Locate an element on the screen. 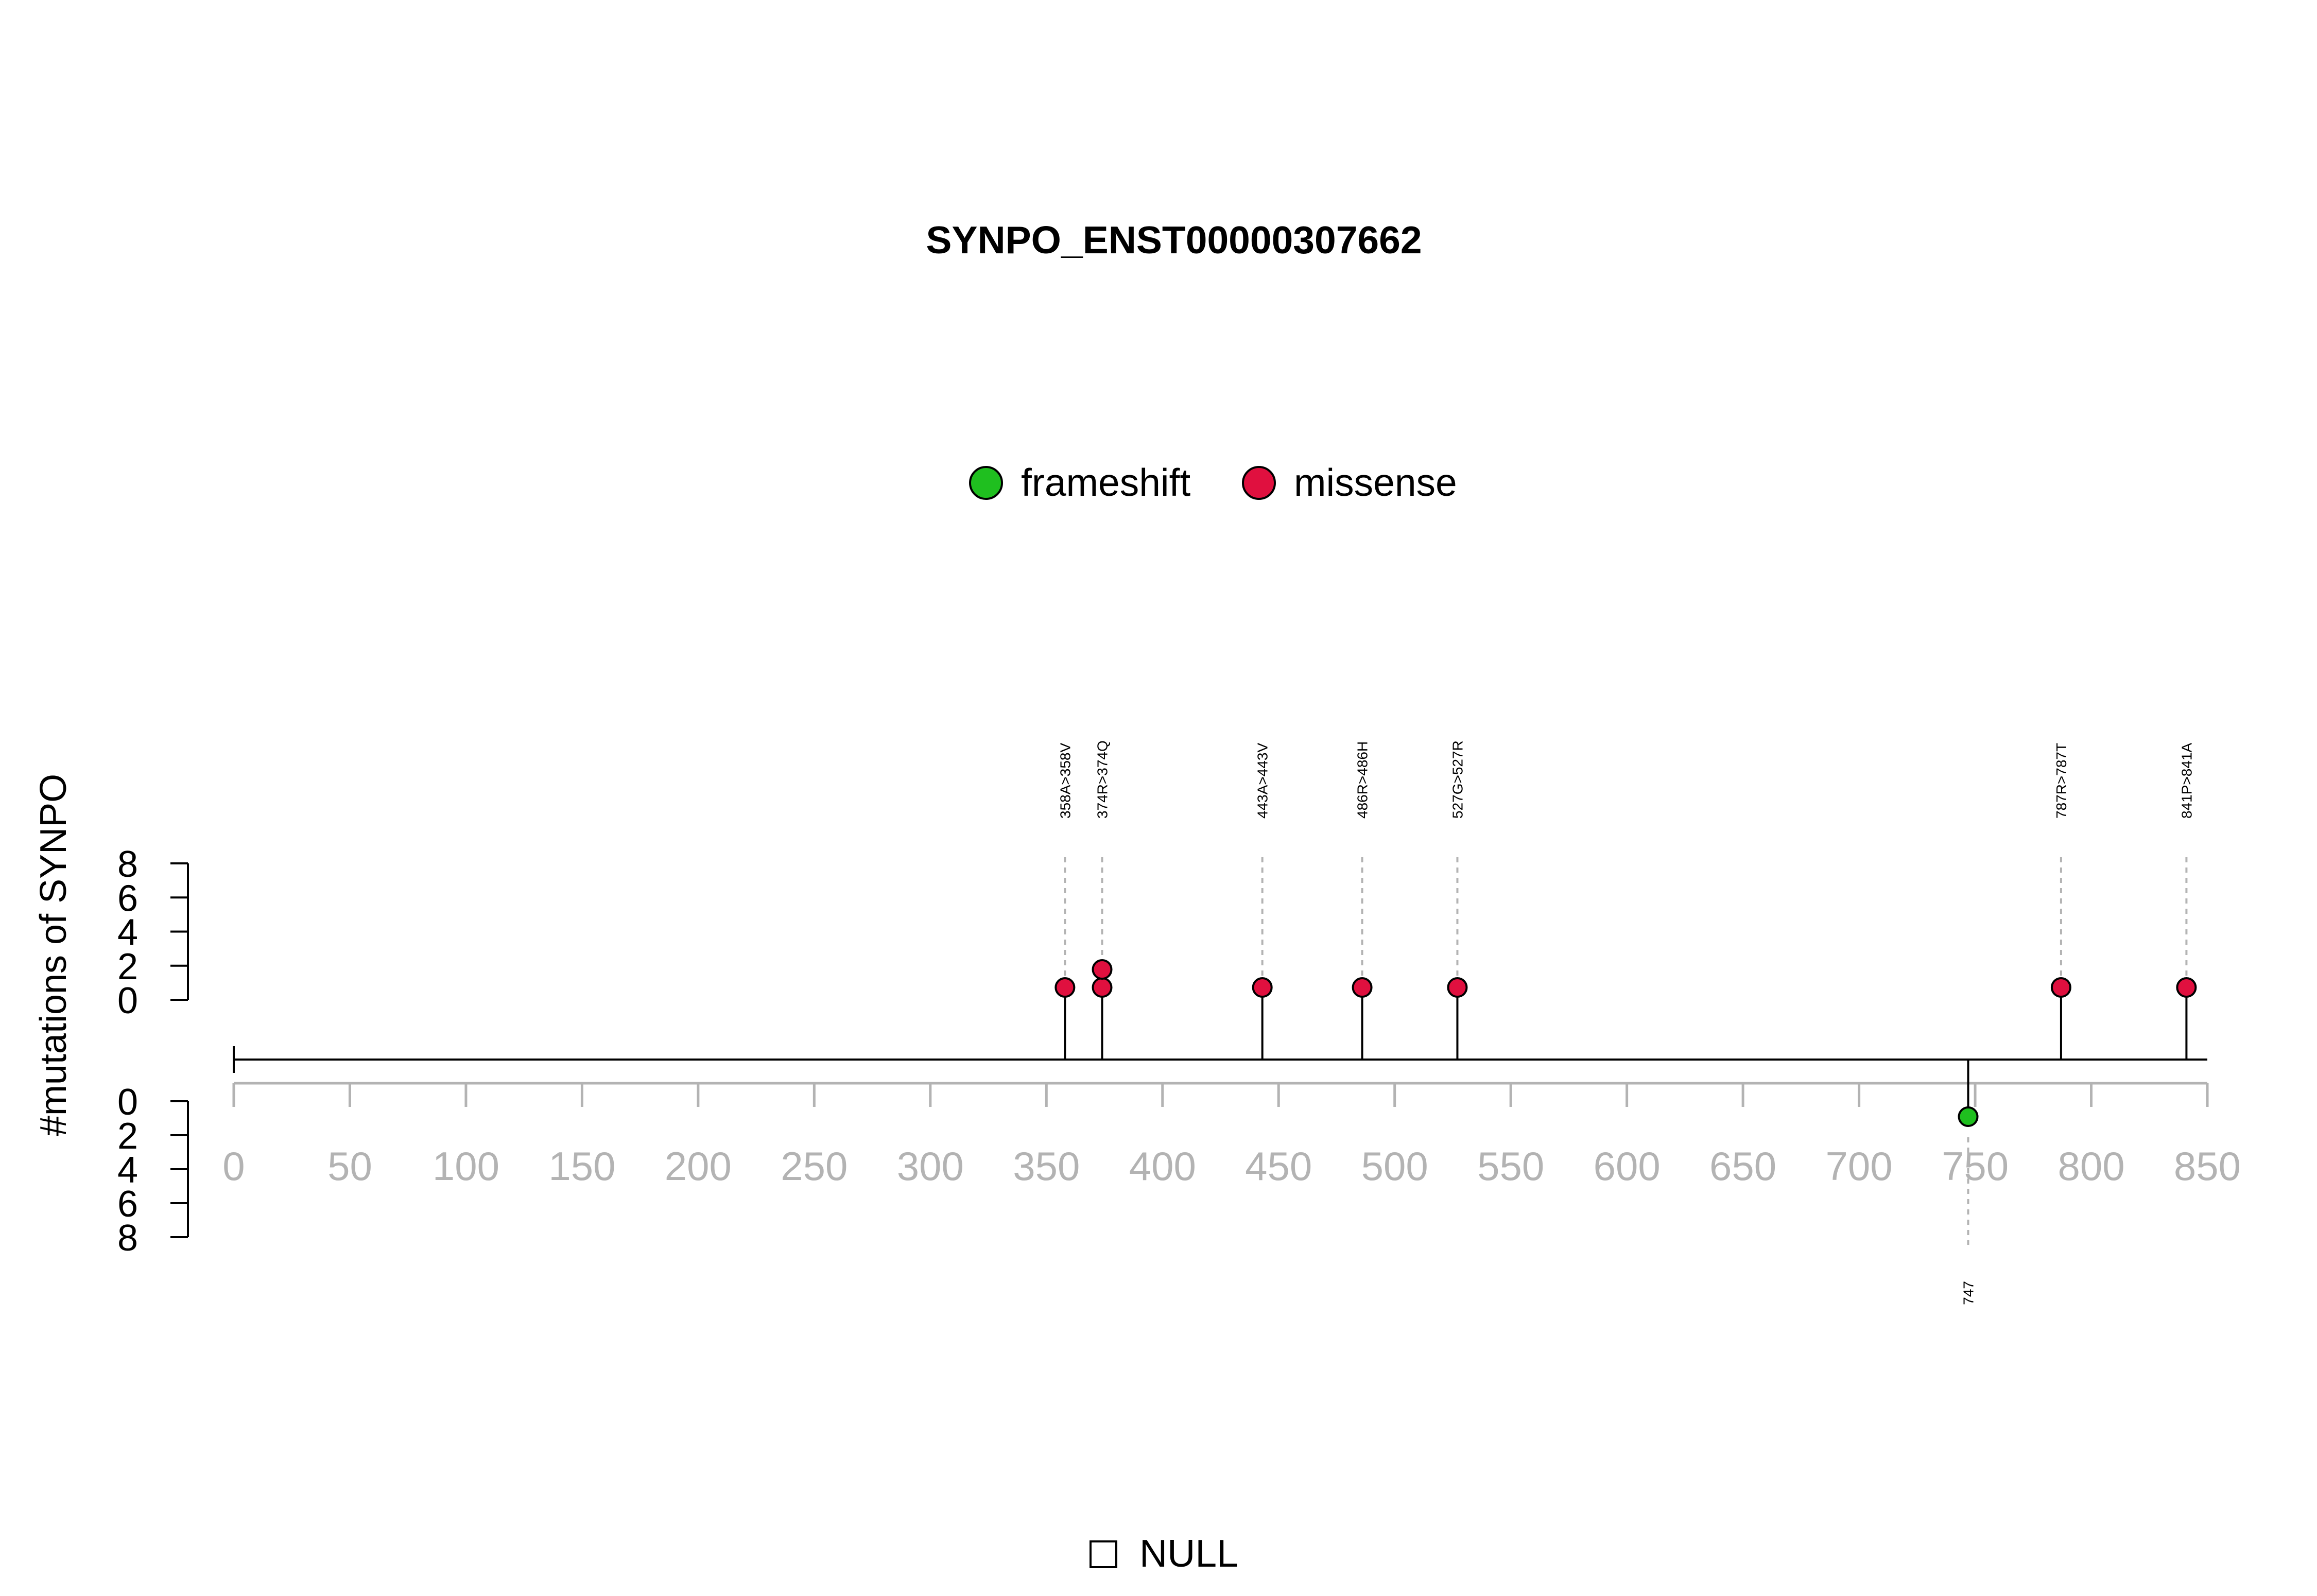 The height and width of the screenshot is (1596, 2317). bottom-legend-box is located at coordinates (1103, 1554).